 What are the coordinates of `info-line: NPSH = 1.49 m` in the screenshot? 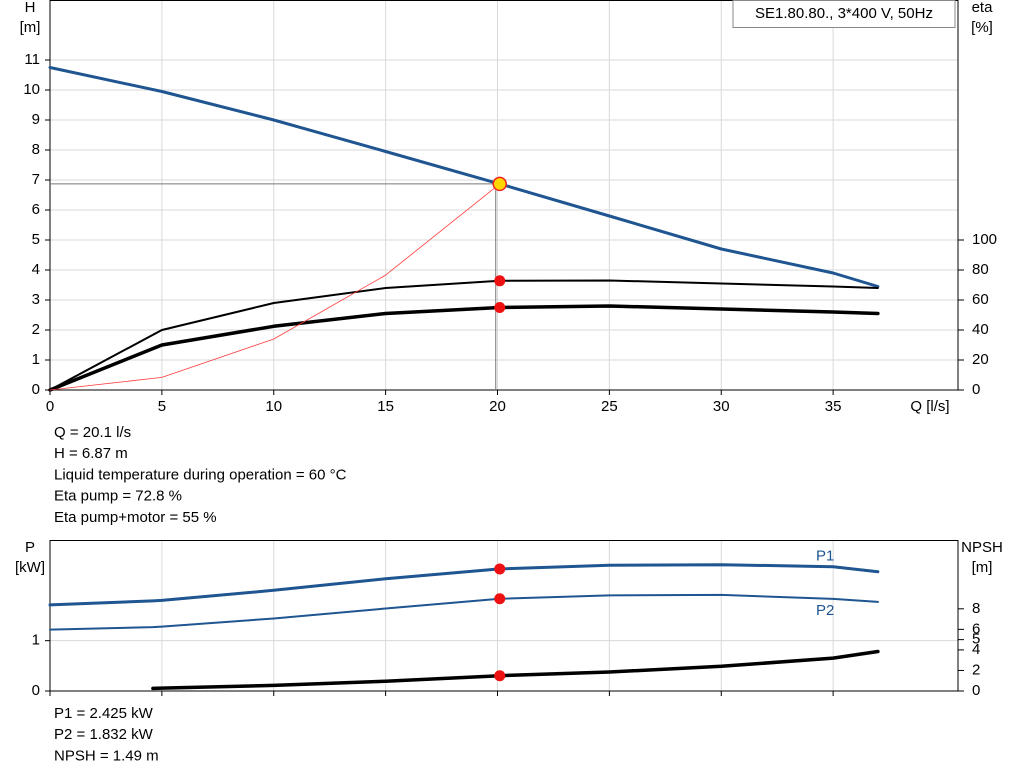 It's located at (106, 755).